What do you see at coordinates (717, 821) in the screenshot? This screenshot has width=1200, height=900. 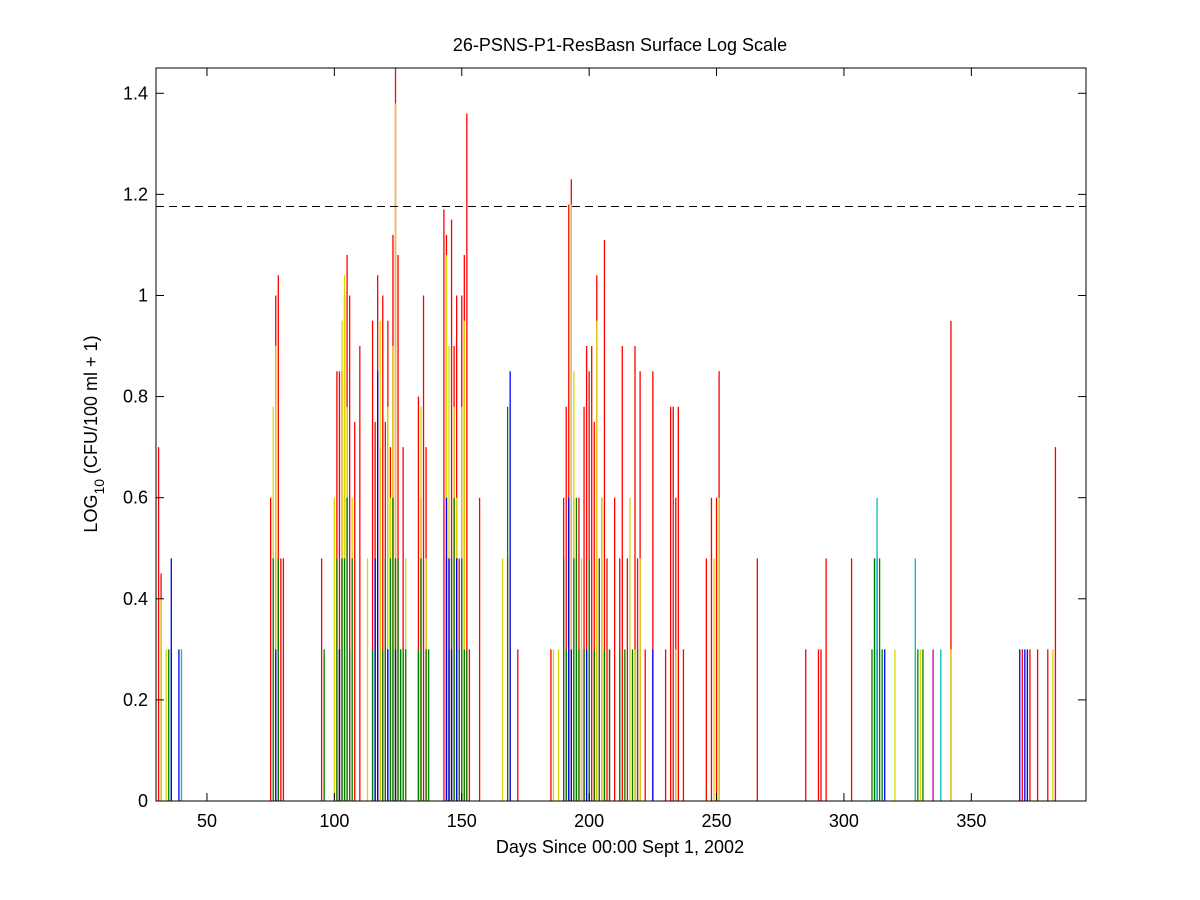 I see `x-tick-label: 250` at bounding box center [717, 821].